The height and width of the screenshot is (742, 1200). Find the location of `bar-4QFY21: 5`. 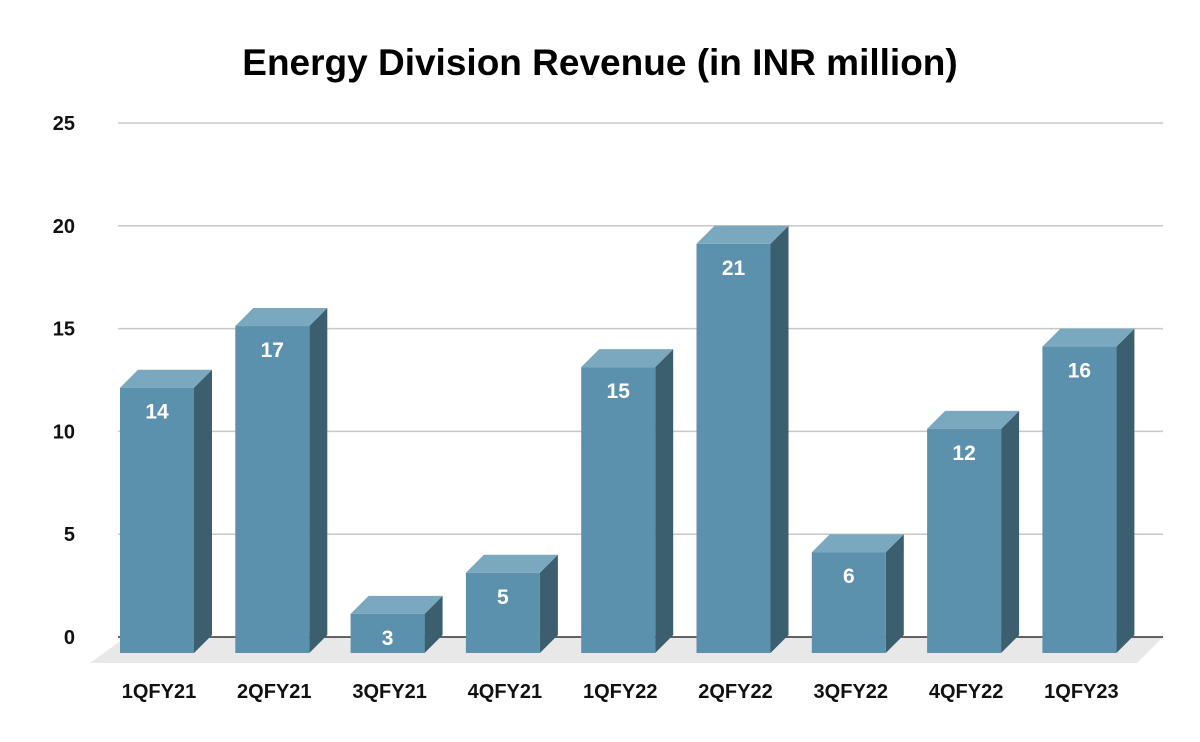

bar-4QFY21: 5 is located at coordinates (511, 603).